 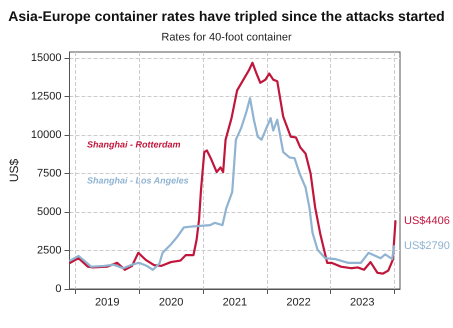 I want to click on y-tick-label: 7500, so click(x=49, y=174).